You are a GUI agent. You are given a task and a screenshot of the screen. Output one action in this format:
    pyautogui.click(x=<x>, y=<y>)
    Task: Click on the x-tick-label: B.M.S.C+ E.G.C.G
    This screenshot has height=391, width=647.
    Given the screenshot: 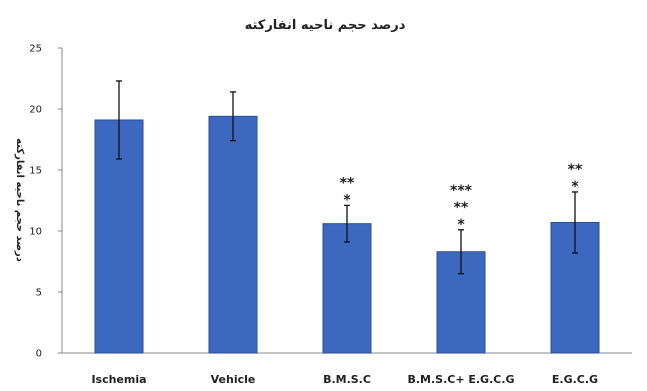 What is the action you would take?
    pyautogui.click(x=460, y=379)
    